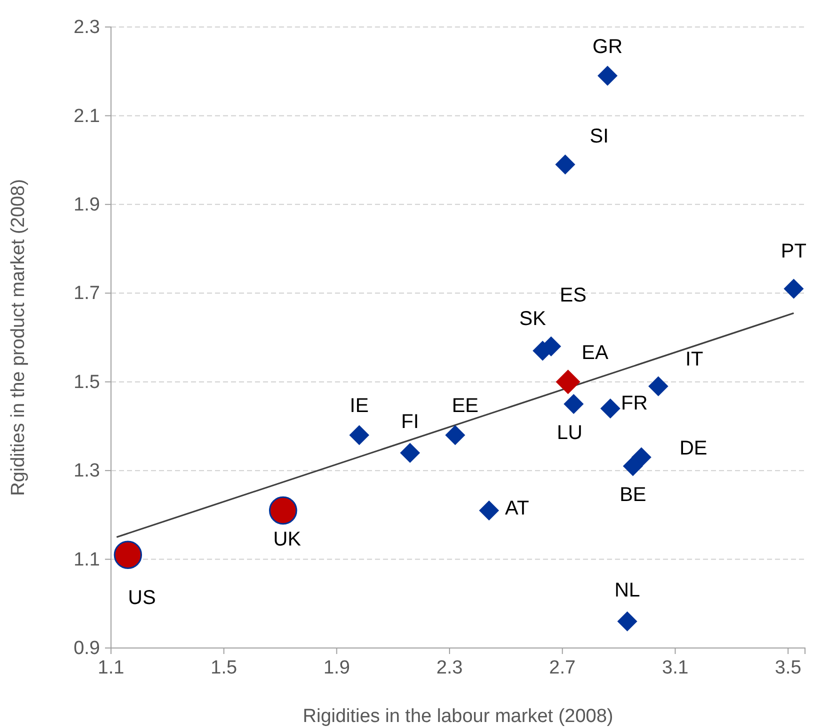  I want to click on annotation: DE, so click(693, 448).